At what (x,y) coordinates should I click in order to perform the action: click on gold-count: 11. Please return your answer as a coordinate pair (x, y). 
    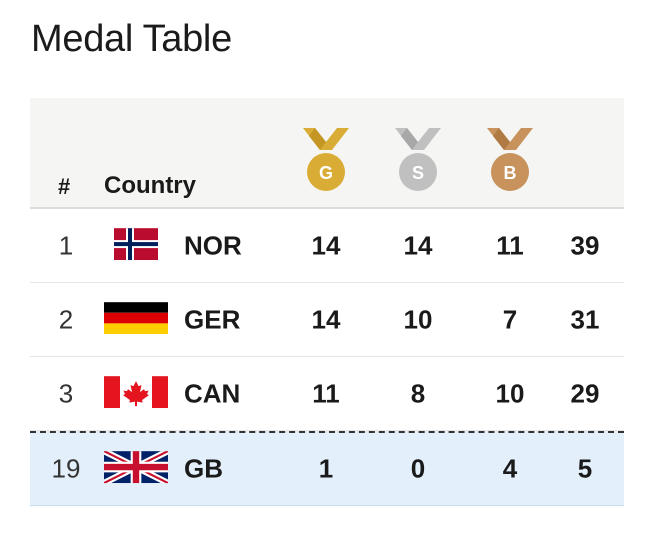
    Looking at the image, I should click on (326, 393).